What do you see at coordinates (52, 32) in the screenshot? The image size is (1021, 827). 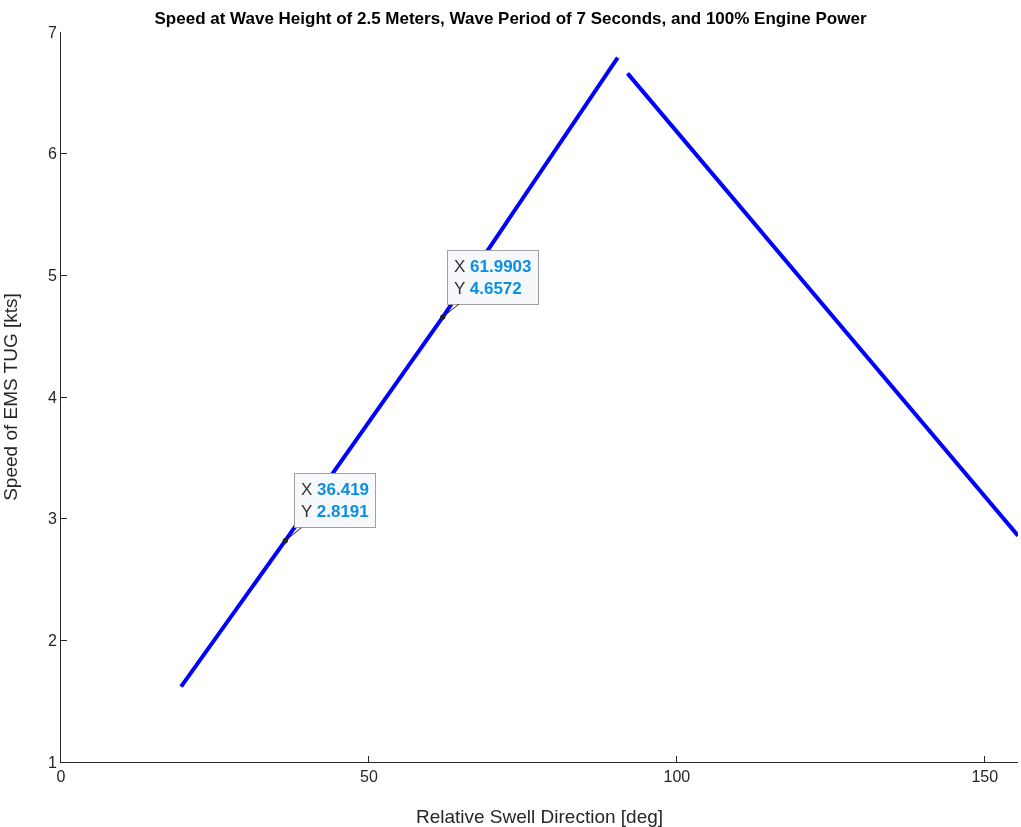 I see `y-tick-label: 7` at bounding box center [52, 32].